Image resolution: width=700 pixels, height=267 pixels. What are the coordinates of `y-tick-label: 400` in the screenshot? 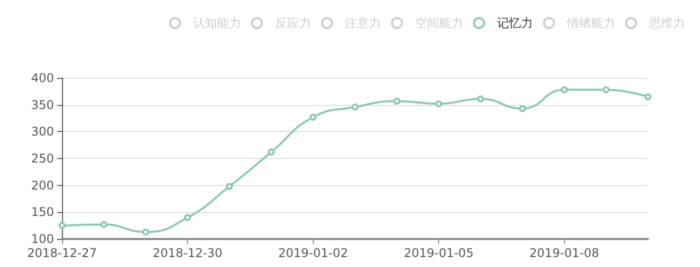 It's located at (42, 78).